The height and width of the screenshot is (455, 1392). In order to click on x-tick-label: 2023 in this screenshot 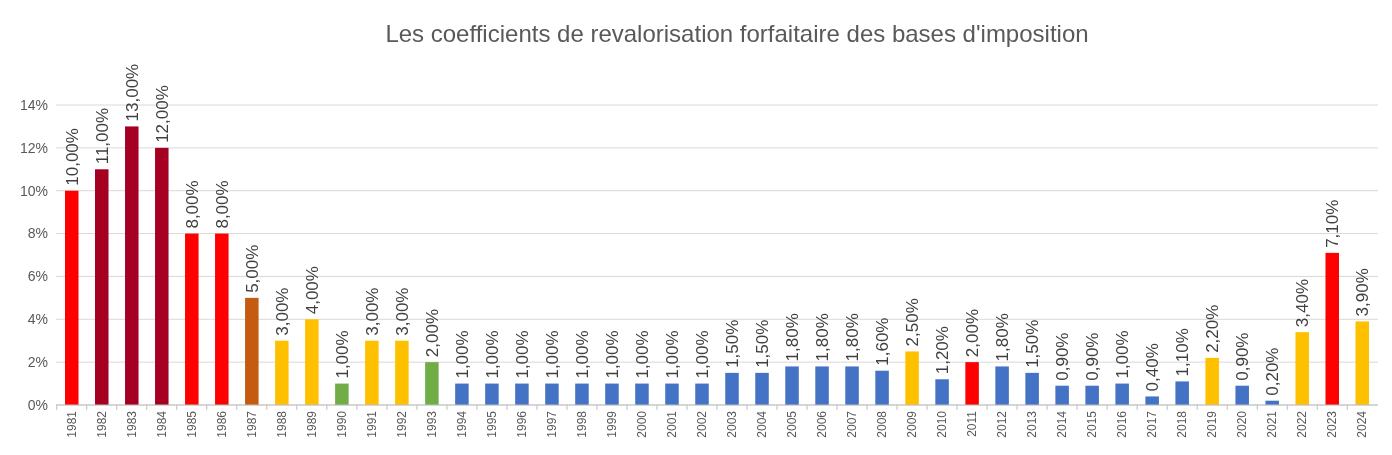, I will do `click(1332, 424)`.